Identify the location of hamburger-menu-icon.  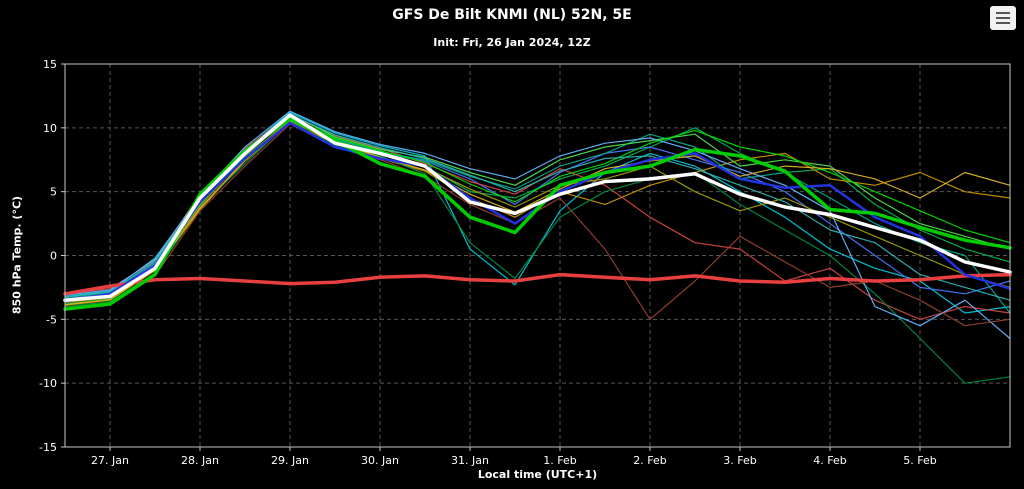
(1003, 18).